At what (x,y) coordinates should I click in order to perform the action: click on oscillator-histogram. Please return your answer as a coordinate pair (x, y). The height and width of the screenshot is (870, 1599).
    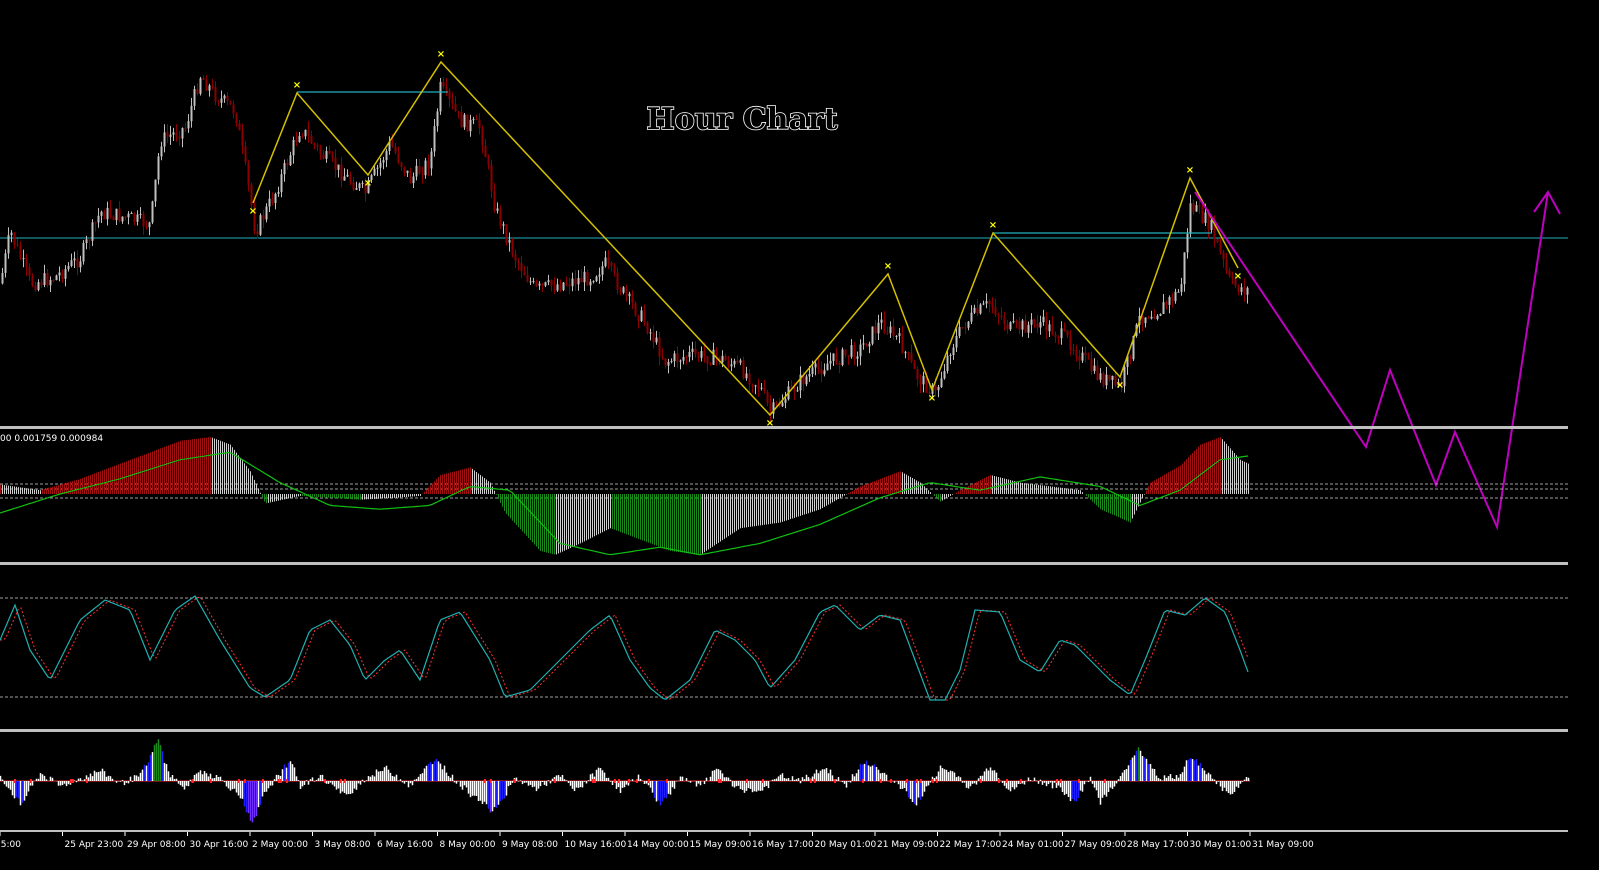
    Looking at the image, I should click on (625, 781).